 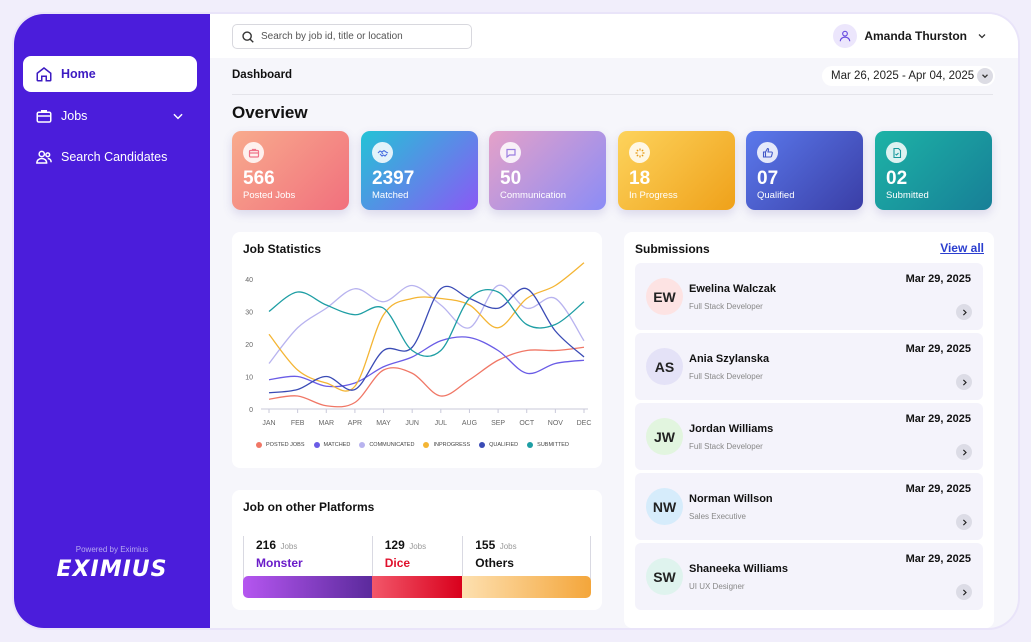 I want to click on stat-card-matched: 2397 Matched, so click(x=419, y=170).